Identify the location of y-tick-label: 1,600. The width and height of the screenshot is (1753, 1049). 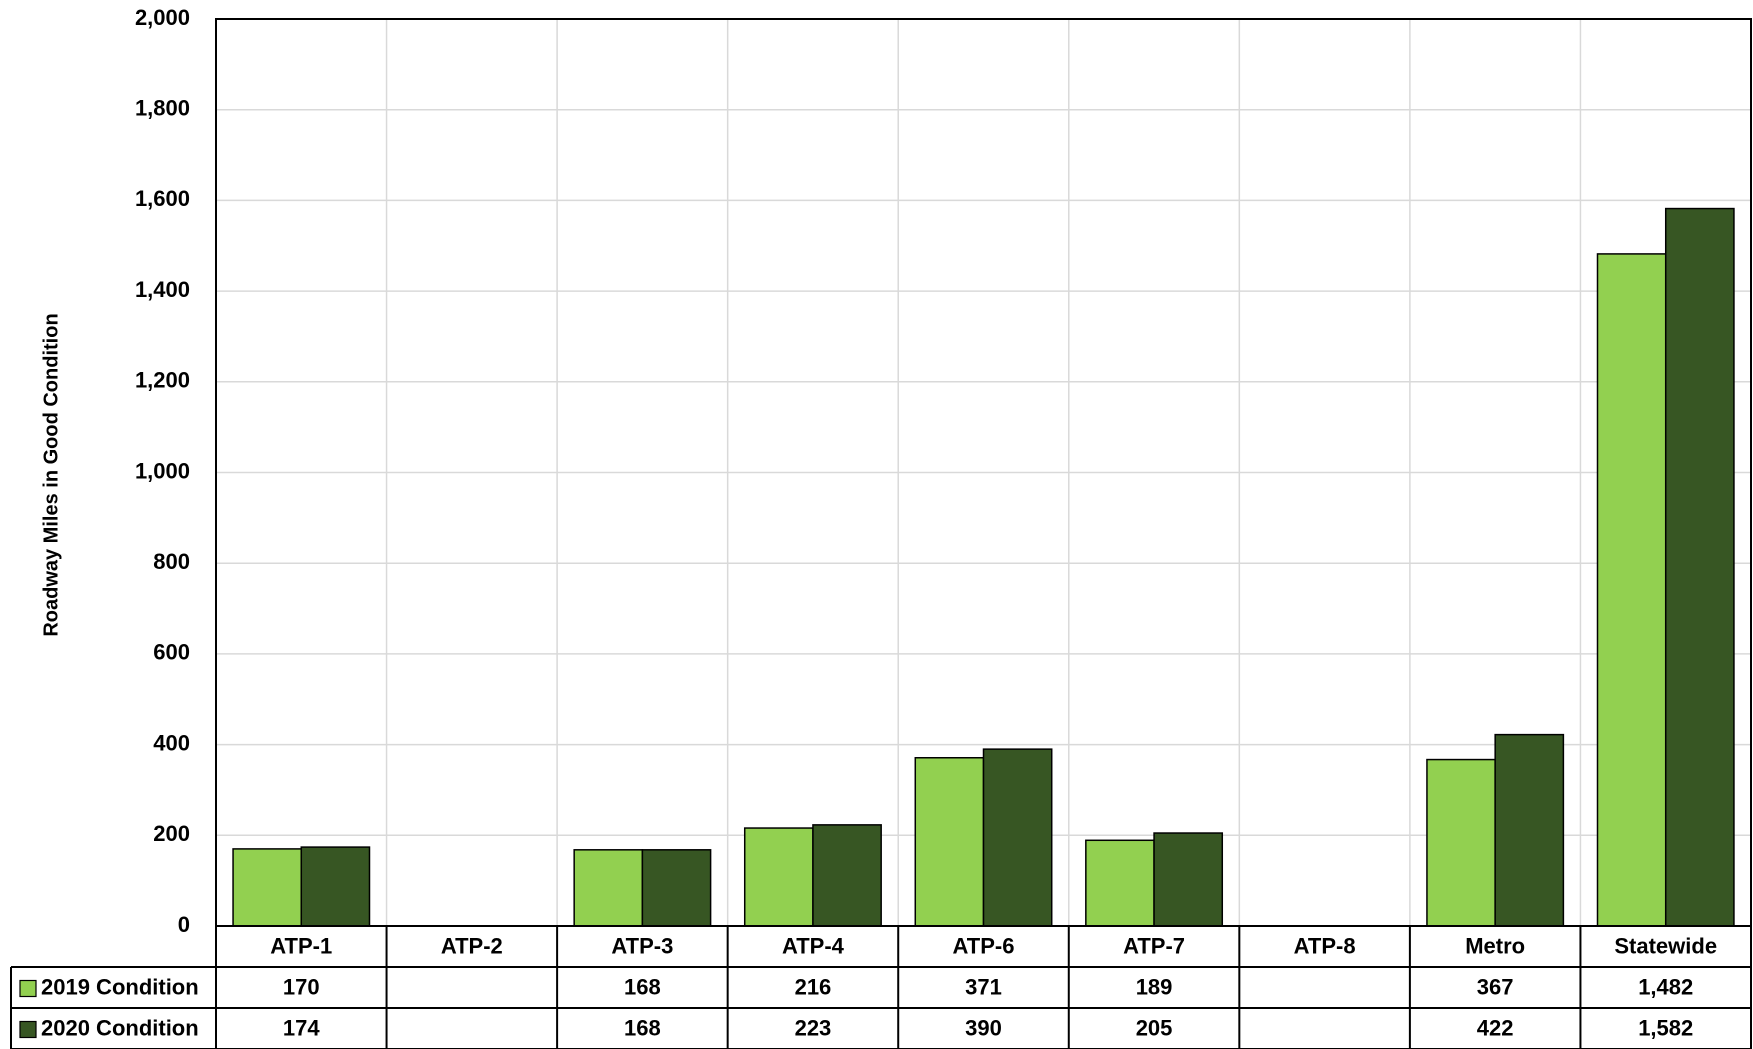
(162, 198).